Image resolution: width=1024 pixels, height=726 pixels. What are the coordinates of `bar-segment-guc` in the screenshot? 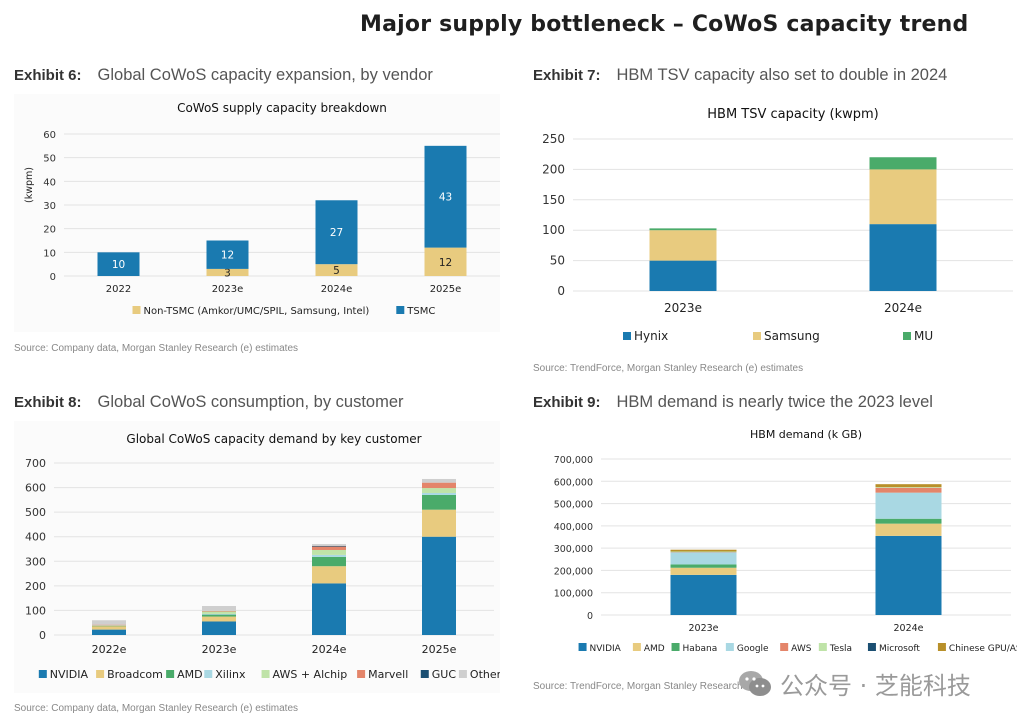 It's located at (329, 546).